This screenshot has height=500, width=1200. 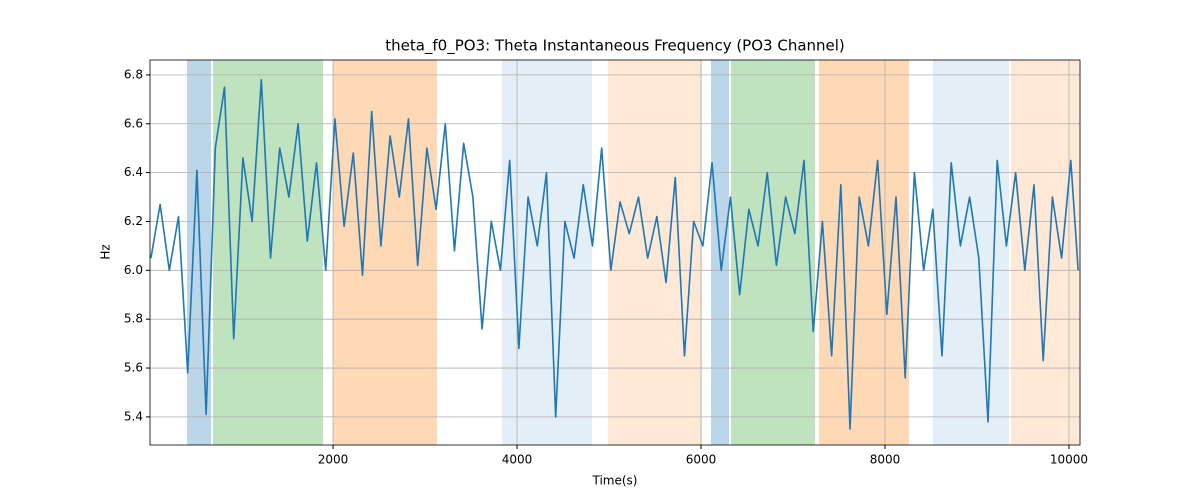 I want to click on y-tick-label: 6.4, so click(x=133, y=172).